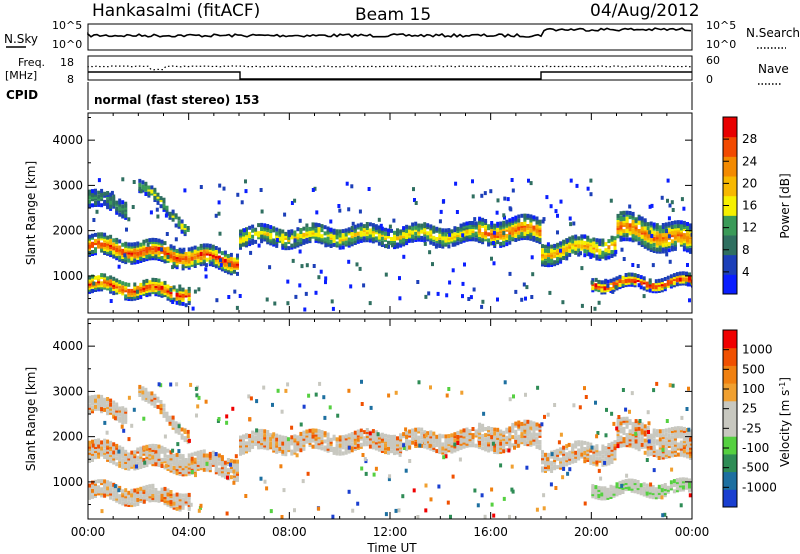 The image size is (800, 554). Describe the element at coordinates (176, 11) in the screenshot. I see `station-title: Hankasalmi (fitACF)` at that location.